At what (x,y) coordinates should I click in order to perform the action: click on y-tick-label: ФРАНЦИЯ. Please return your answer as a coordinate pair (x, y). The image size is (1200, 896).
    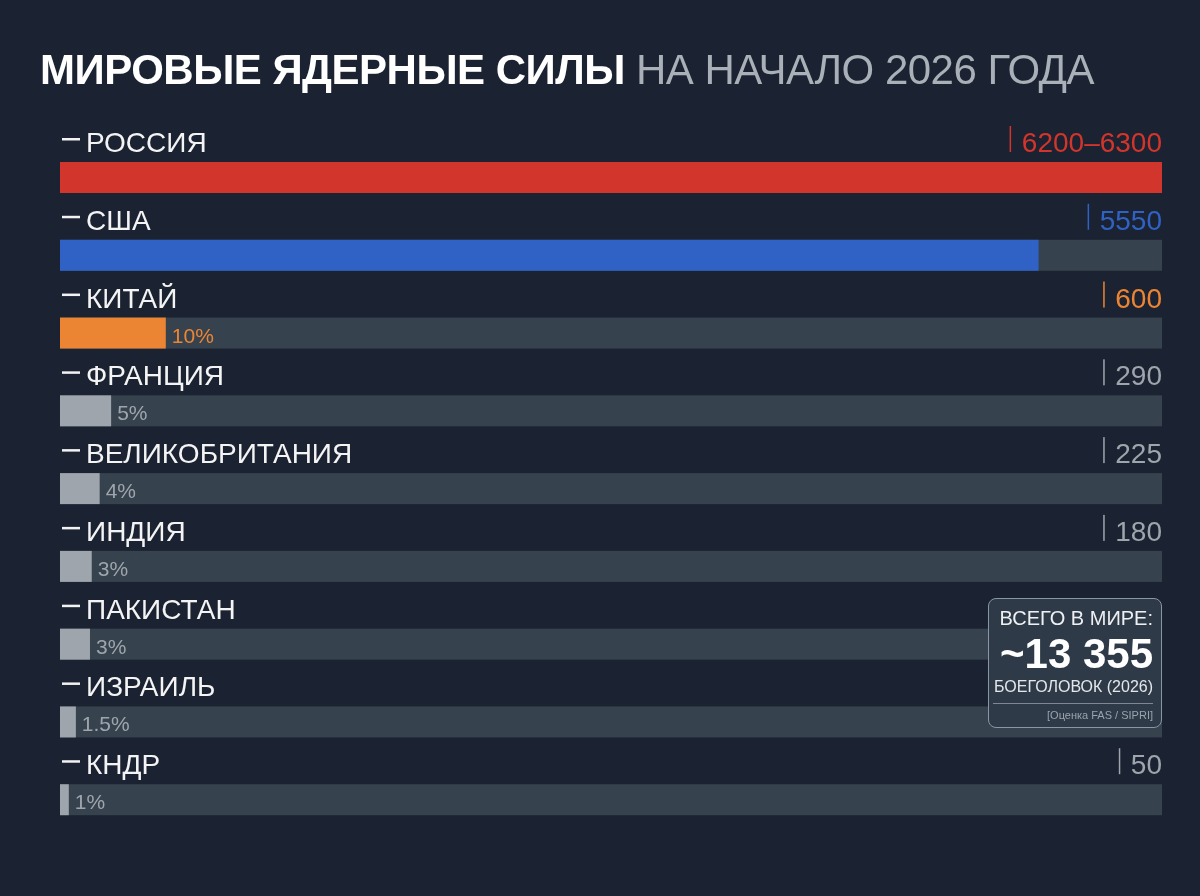
    Looking at the image, I should click on (155, 376).